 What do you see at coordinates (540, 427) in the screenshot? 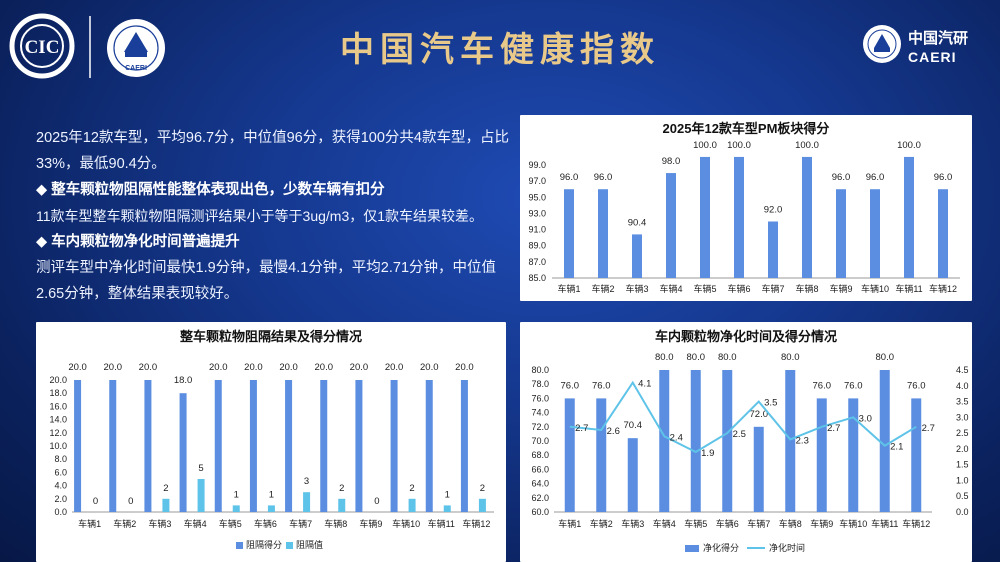
I see `y-tick-label: 72.0` at bounding box center [540, 427].